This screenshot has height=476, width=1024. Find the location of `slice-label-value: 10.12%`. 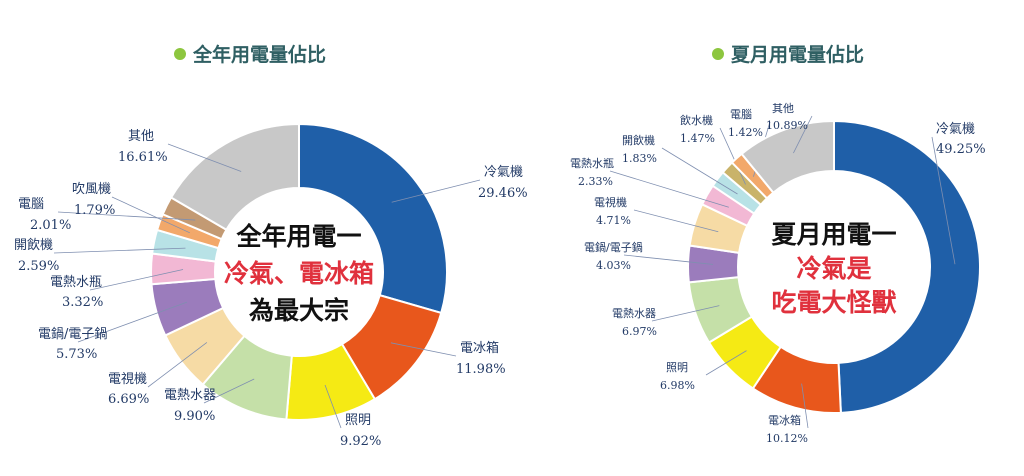

slice-label-value: 10.12% is located at coordinates (787, 438).